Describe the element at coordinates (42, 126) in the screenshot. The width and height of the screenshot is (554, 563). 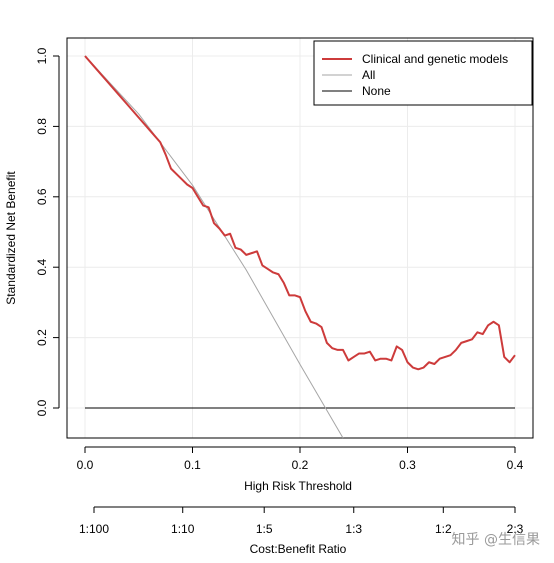
I see `y-tick-label-4: 0.8` at that location.